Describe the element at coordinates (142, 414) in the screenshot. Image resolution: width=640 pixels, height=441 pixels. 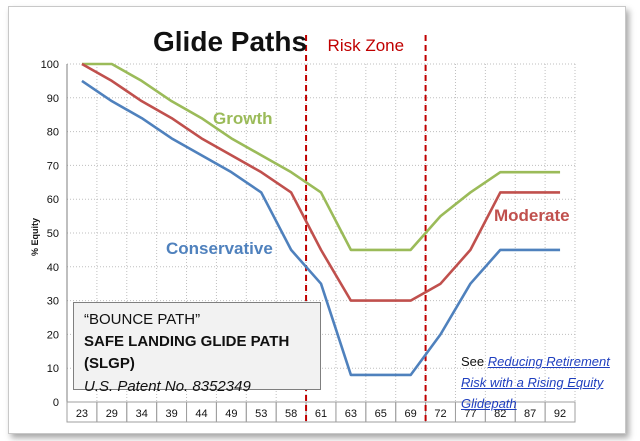
I see `x-tick-label: 34` at that location.